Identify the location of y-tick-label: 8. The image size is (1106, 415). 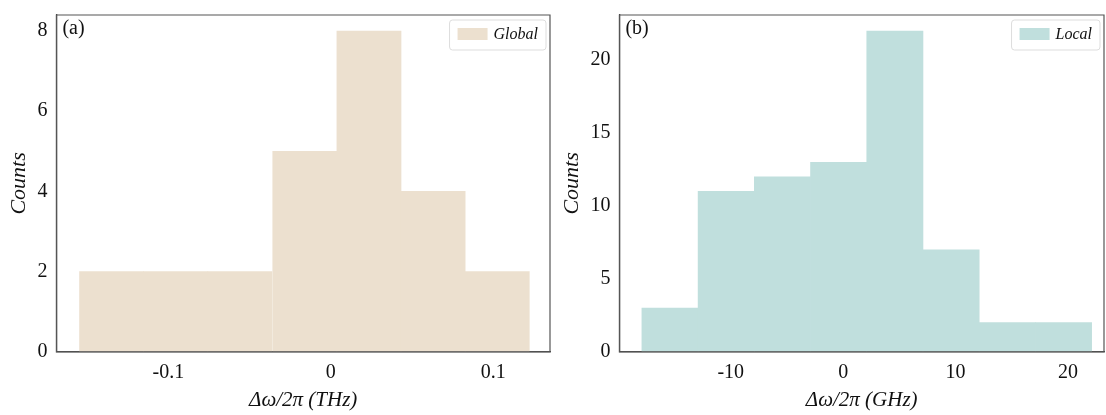
(42, 29).